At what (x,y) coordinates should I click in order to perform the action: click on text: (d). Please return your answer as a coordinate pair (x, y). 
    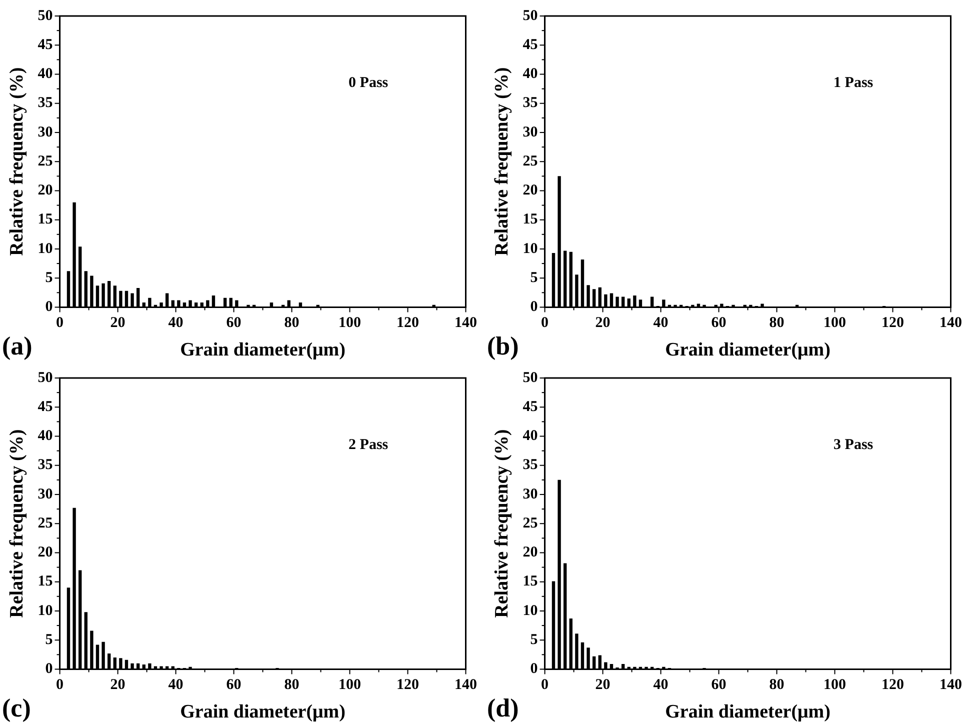
    Looking at the image, I should click on (503, 708).